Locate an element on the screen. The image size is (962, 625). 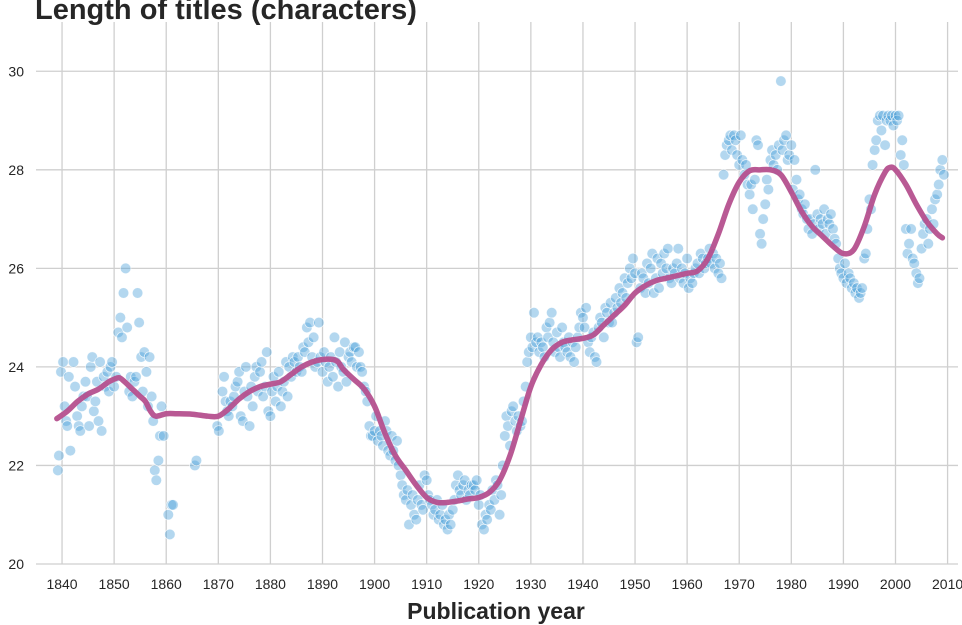
y-tick-label: 22 is located at coordinates (16, 465).